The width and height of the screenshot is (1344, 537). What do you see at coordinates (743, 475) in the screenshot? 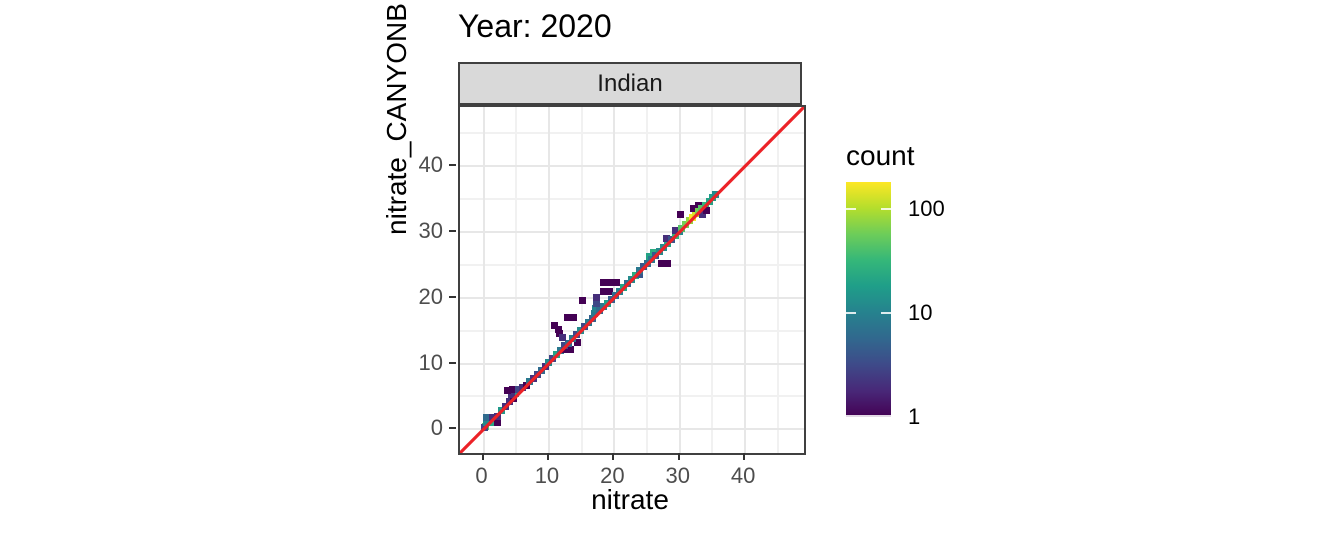
I see `x-tick-label: 40` at bounding box center [743, 475].